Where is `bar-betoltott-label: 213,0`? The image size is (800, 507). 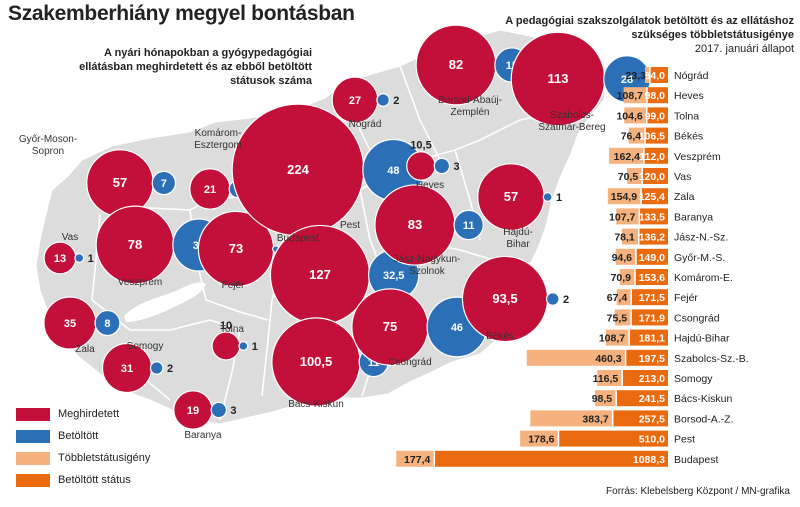
bar-betoltott-label: 213,0 is located at coordinates (652, 379).